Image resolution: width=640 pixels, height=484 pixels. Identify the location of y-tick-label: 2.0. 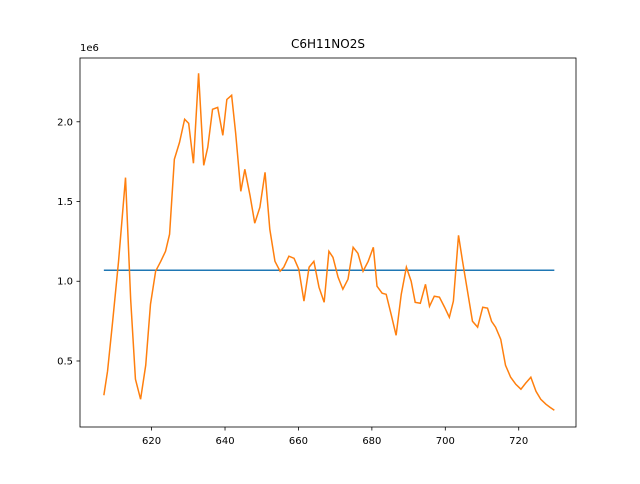
(65, 122).